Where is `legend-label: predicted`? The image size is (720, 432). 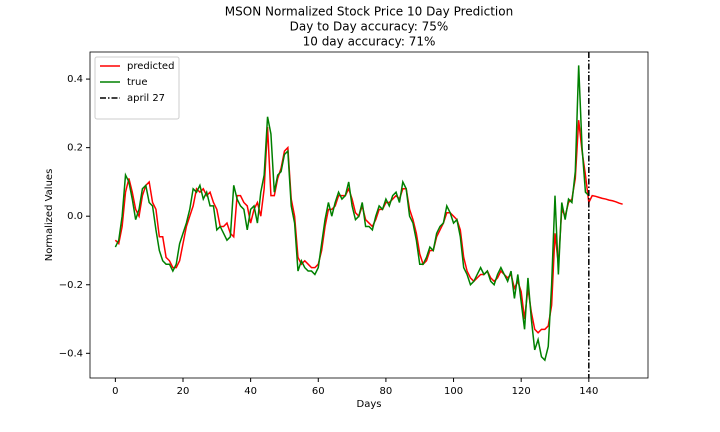
legend-label: predicted is located at coordinates (150, 66).